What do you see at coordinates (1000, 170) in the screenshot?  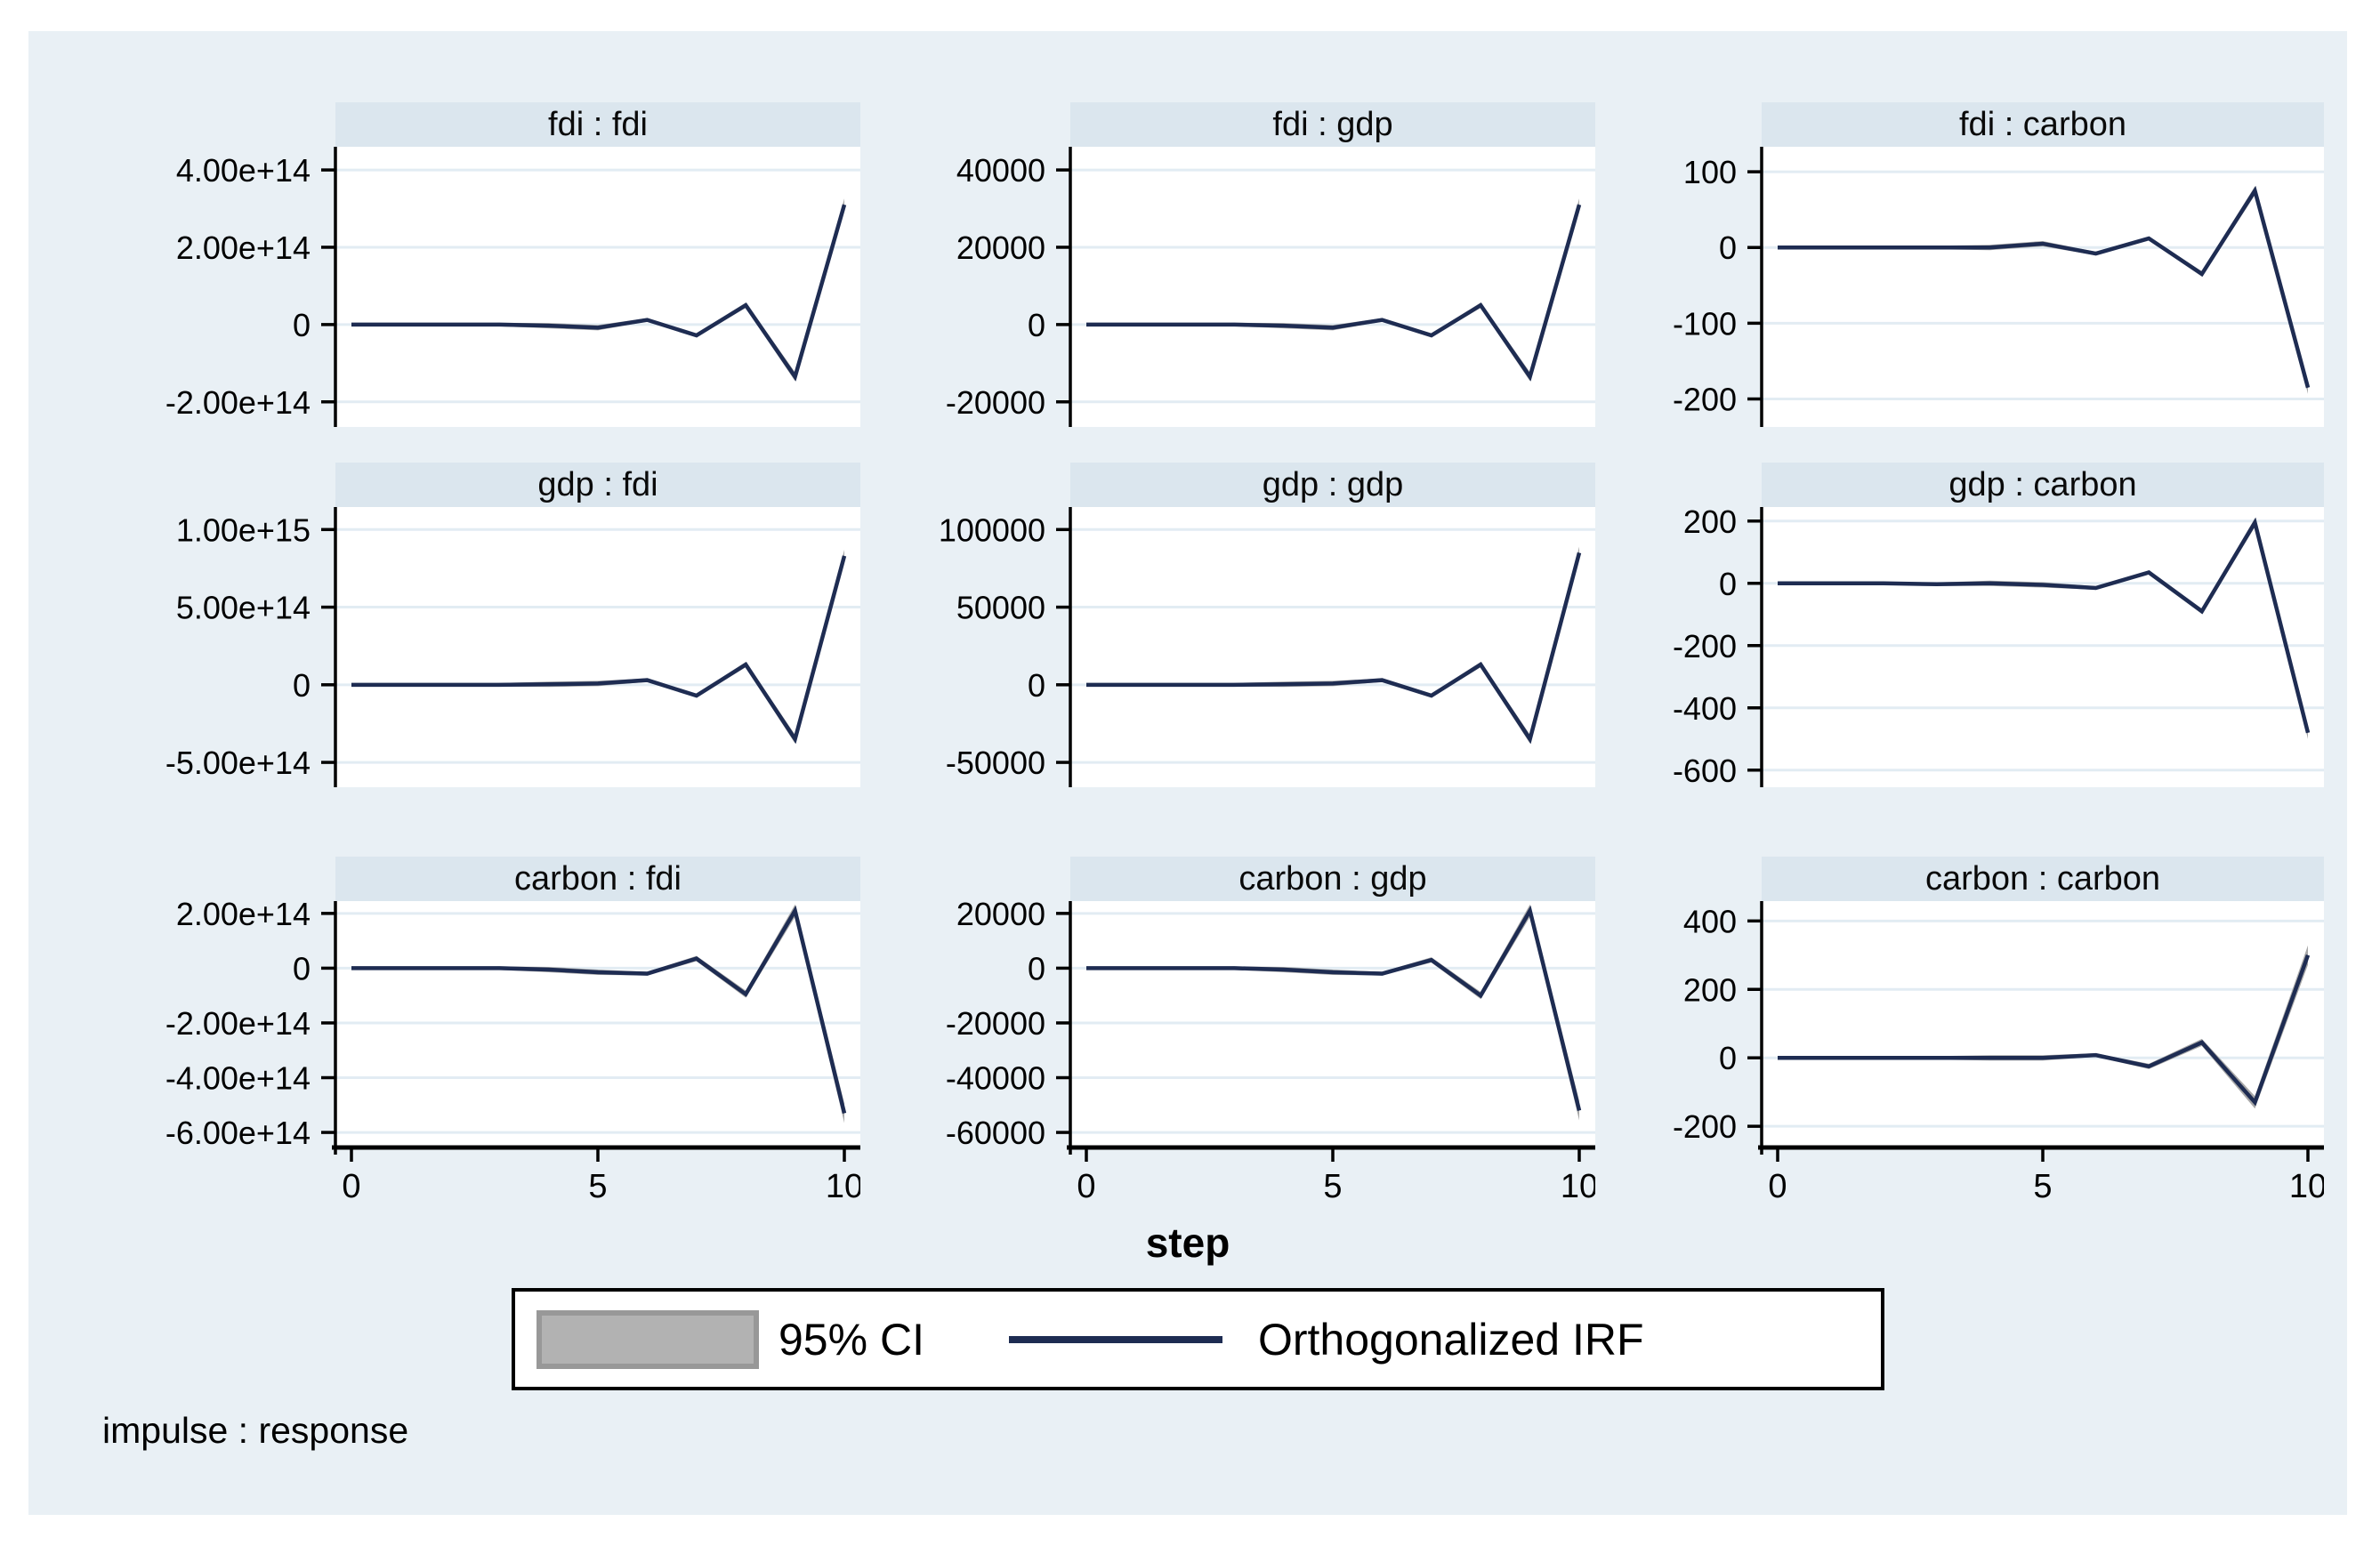 I see `y-tick-label: 40000` at bounding box center [1000, 170].